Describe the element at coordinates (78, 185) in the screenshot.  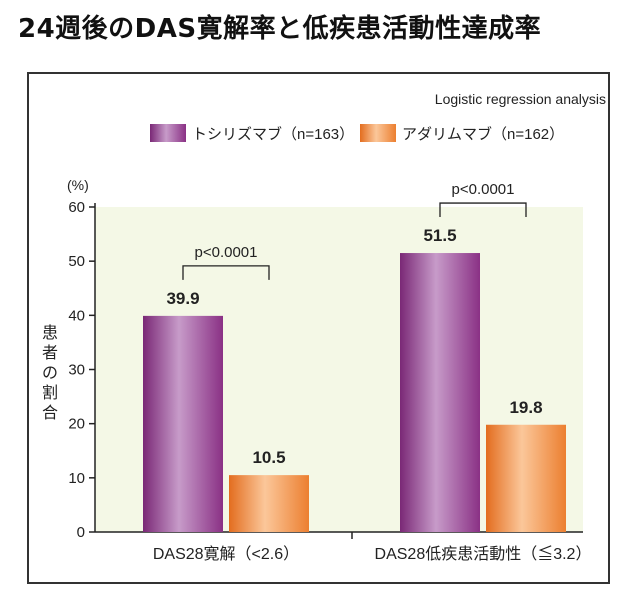
I see `y-unit-label: (%)` at that location.